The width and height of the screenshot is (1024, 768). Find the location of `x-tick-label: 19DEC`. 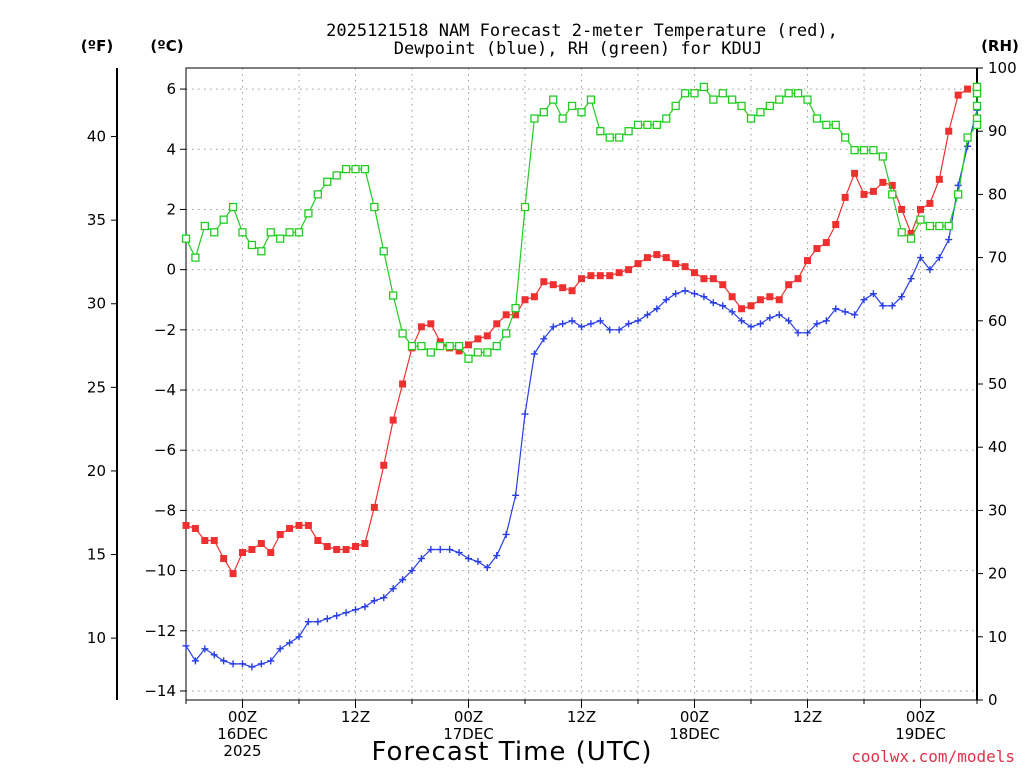

x-tick-label: 19DEC is located at coordinates (920, 734).